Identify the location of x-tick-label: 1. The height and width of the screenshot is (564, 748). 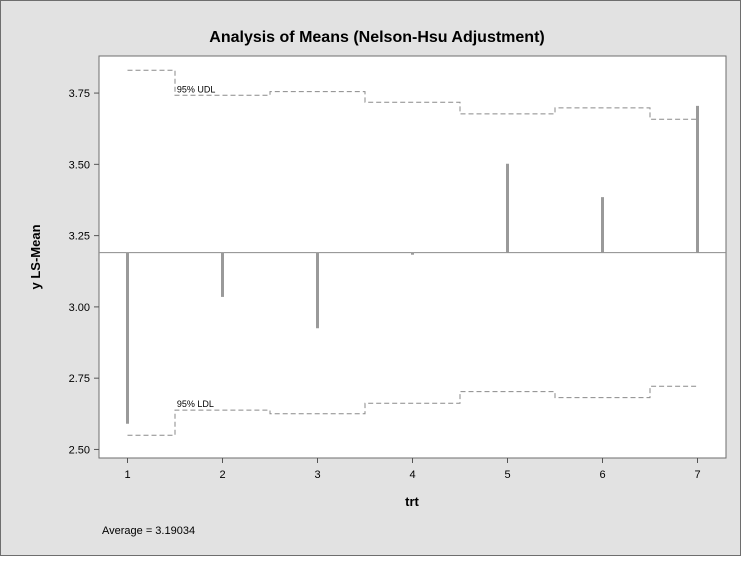
(127, 475).